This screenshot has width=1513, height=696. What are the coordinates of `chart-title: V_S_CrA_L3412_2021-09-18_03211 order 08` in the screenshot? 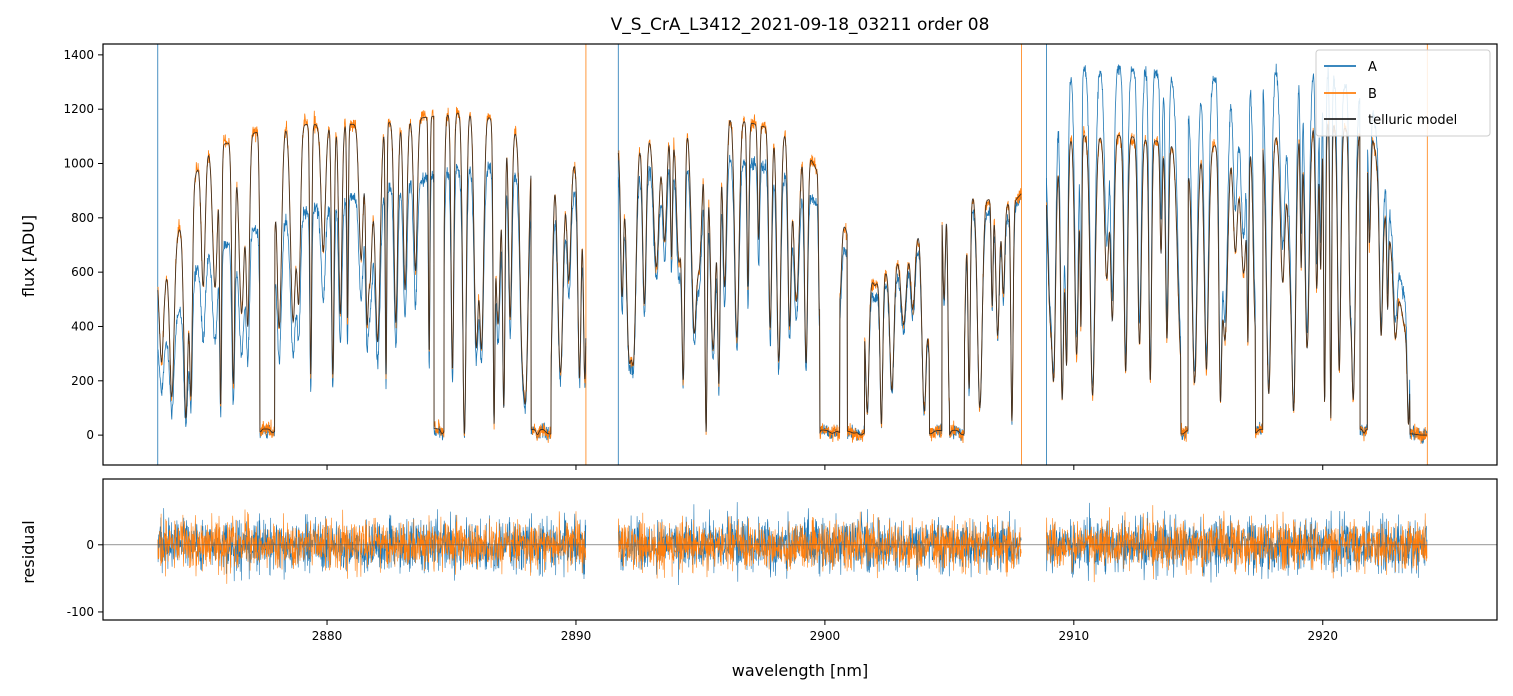 It's located at (800, 25).